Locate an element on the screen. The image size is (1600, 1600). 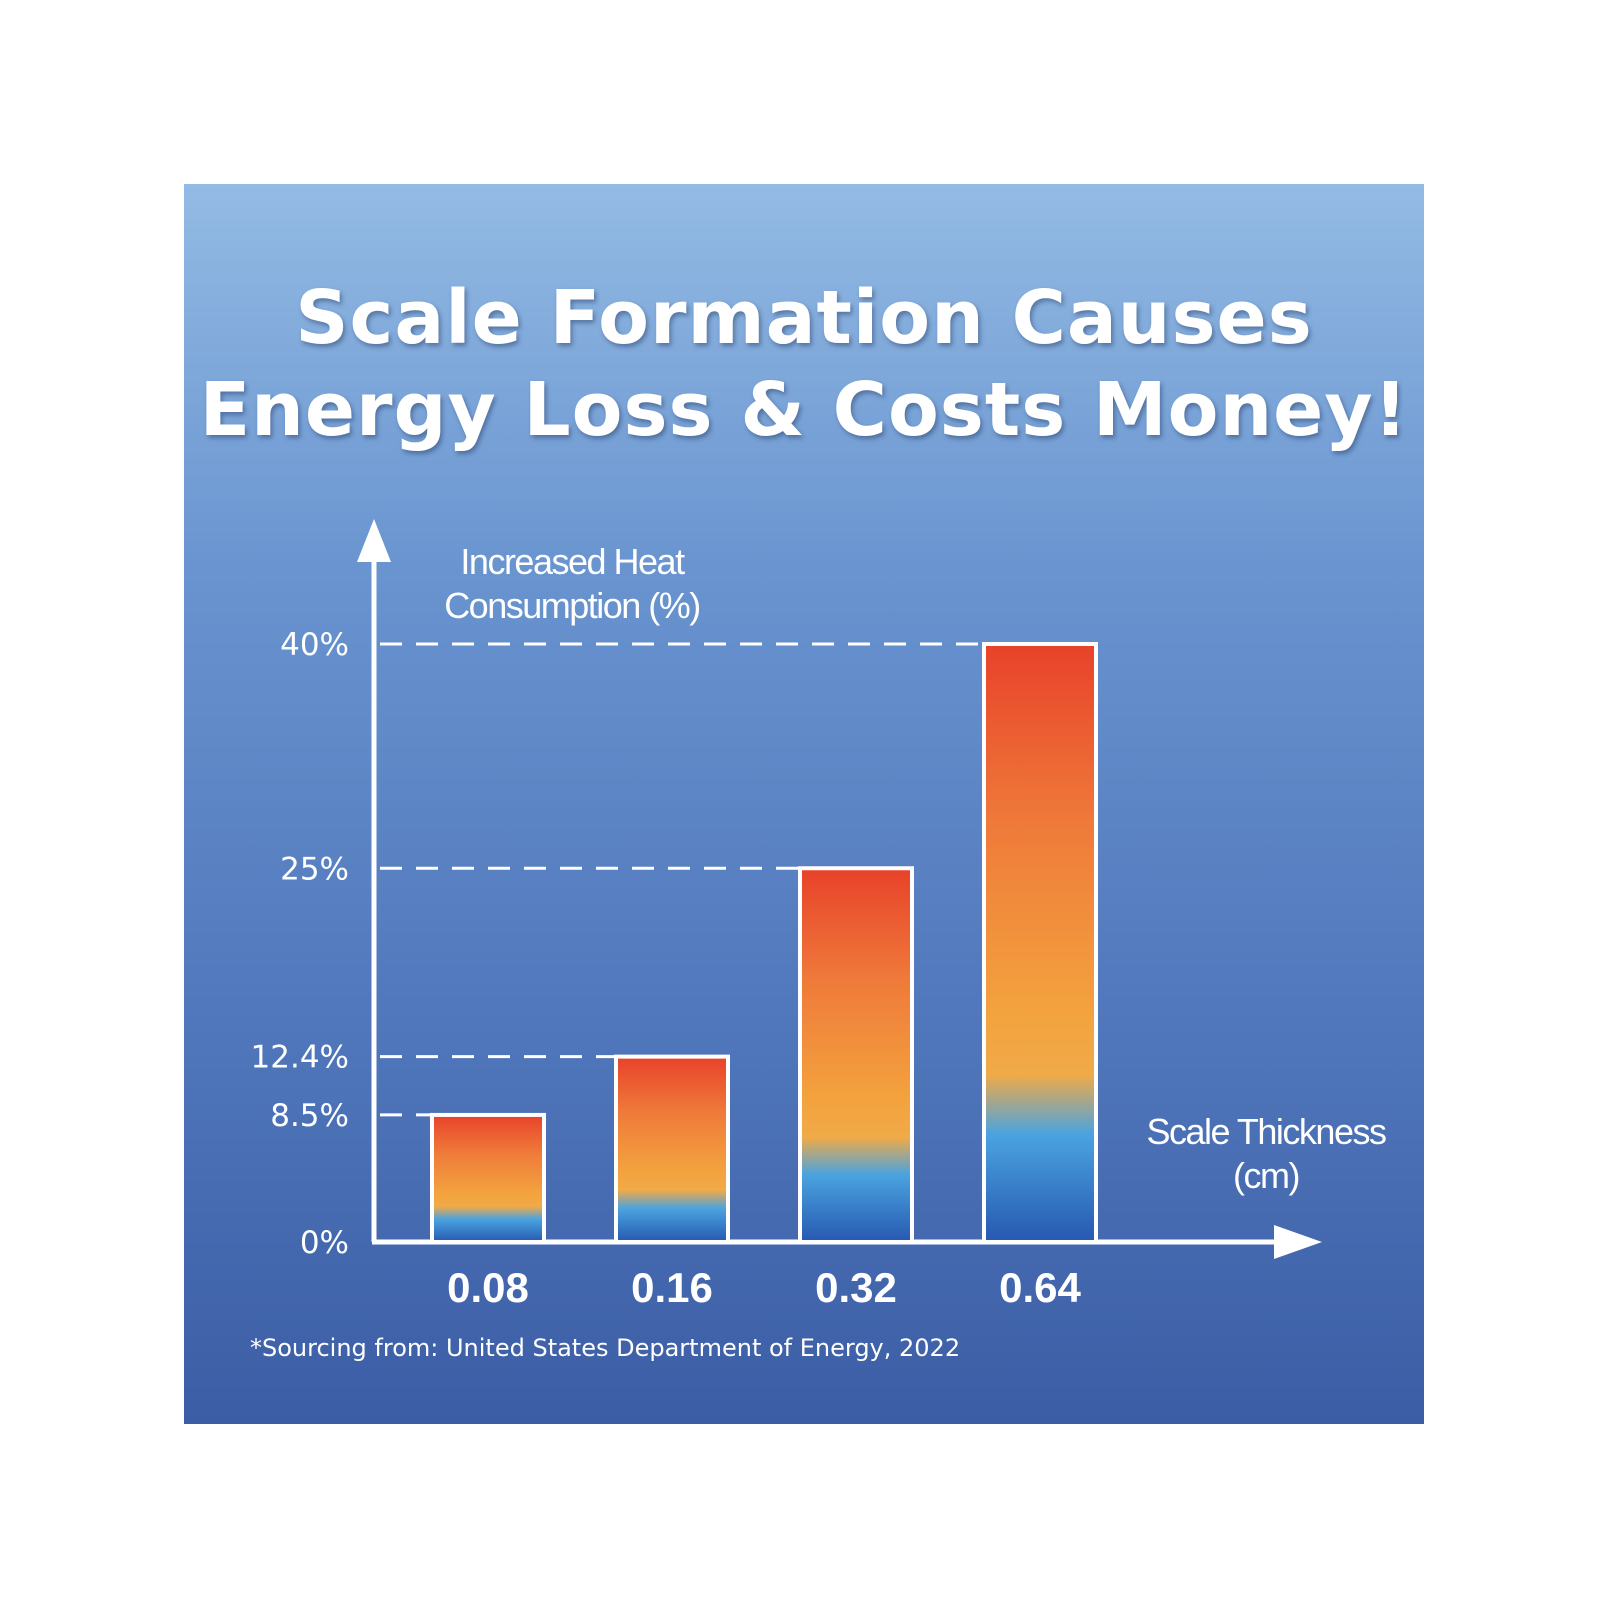
y-tick-label: 0% is located at coordinates (324, 1243).